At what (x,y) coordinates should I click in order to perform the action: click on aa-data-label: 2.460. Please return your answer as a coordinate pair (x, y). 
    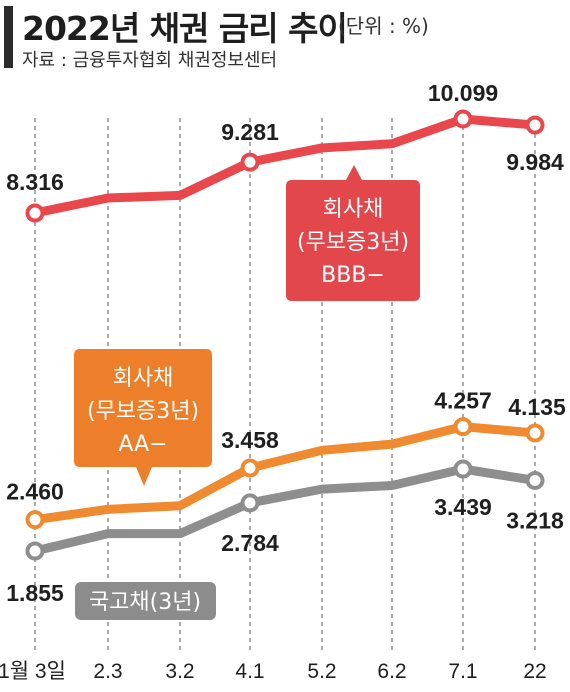
    Looking at the image, I should click on (35, 492).